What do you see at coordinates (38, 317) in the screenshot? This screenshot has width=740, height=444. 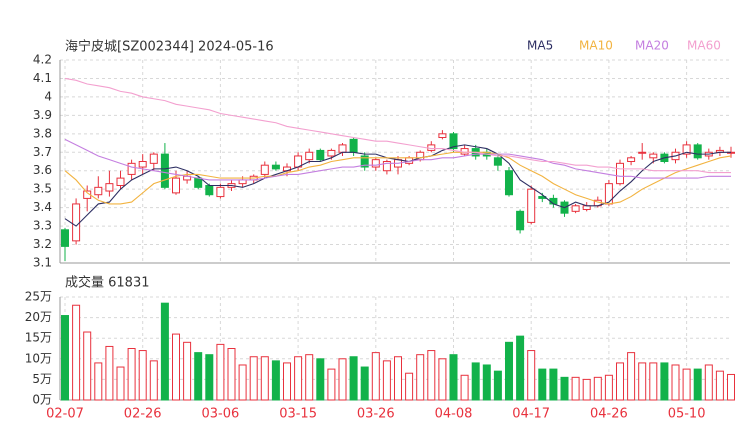 I see `y-tick-label: 20万` at bounding box center [38, 317].